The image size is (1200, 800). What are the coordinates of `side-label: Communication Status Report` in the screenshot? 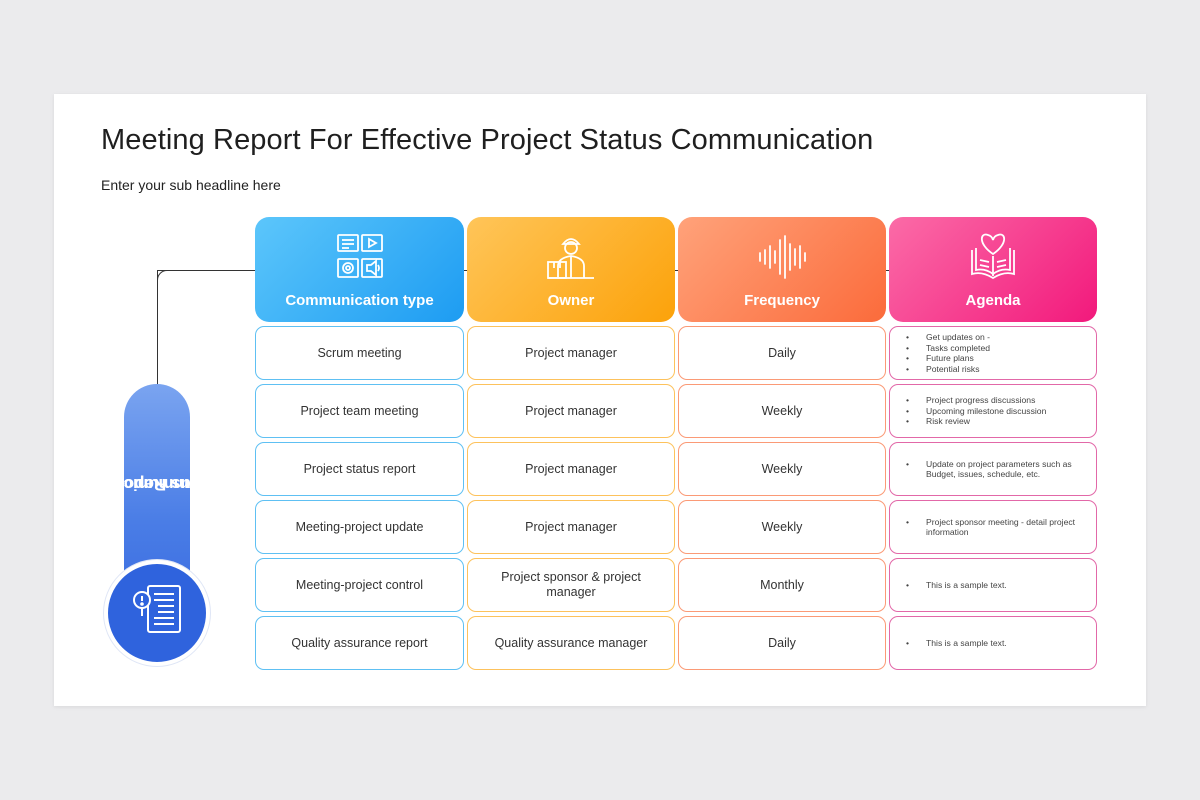 It's located at (153, 484).